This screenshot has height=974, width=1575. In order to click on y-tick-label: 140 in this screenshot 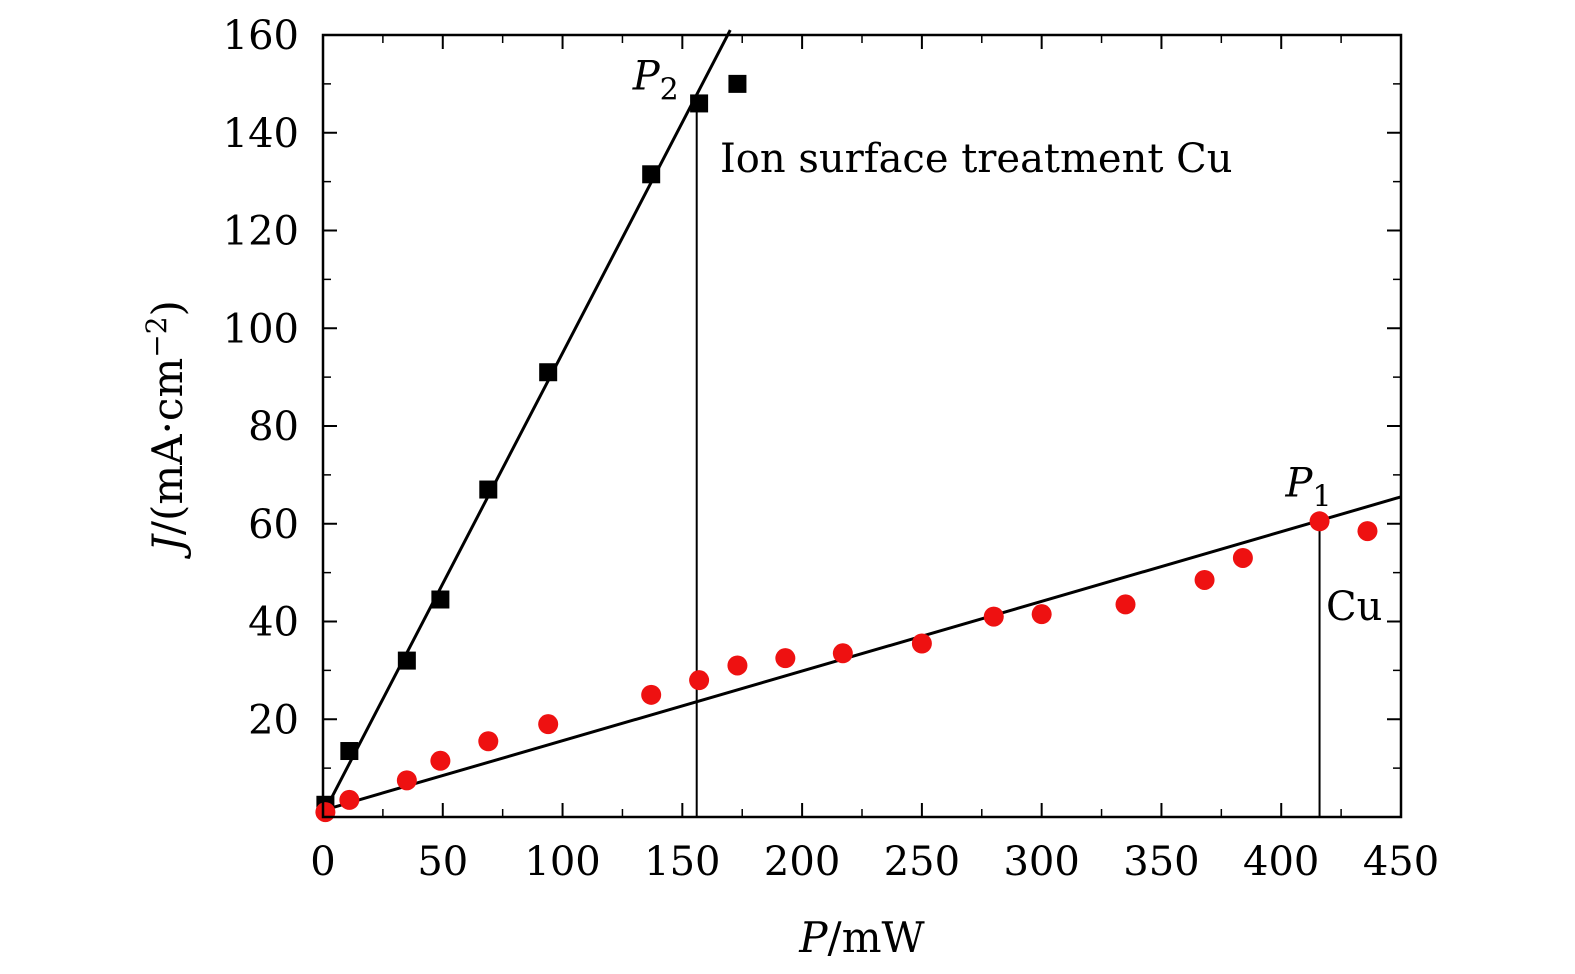, I will do `click(261, 134)`.